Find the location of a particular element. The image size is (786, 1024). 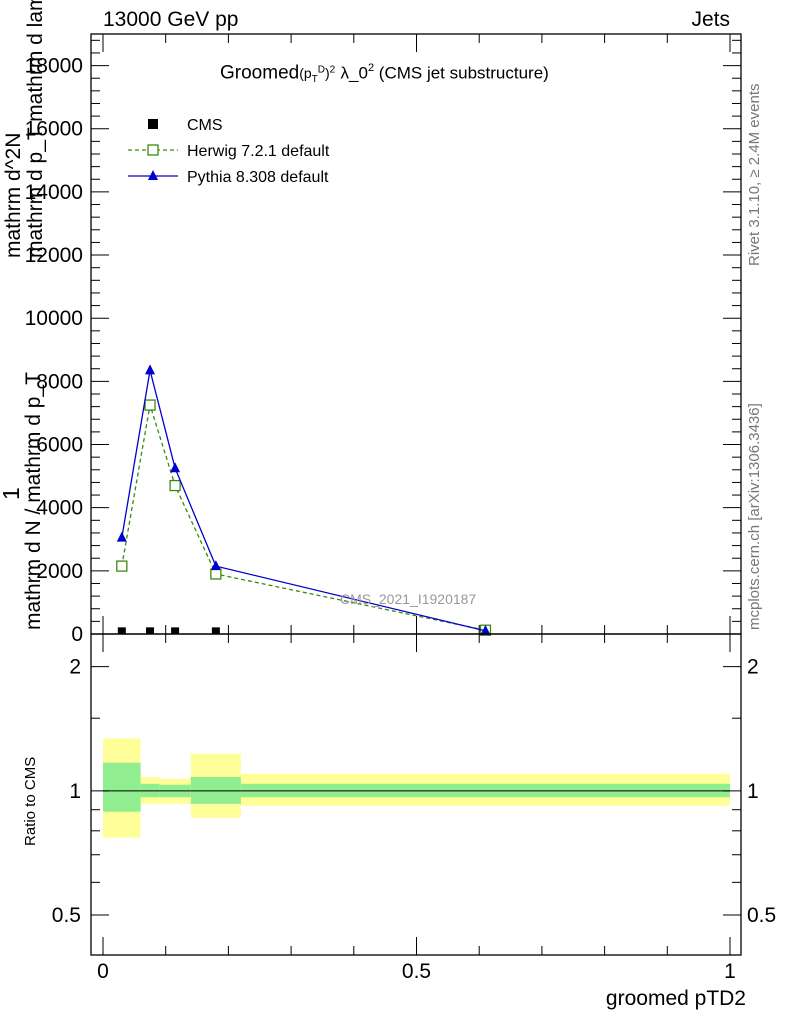

main-ytick-label-9: 18000 is located at coordinates (54, 66).